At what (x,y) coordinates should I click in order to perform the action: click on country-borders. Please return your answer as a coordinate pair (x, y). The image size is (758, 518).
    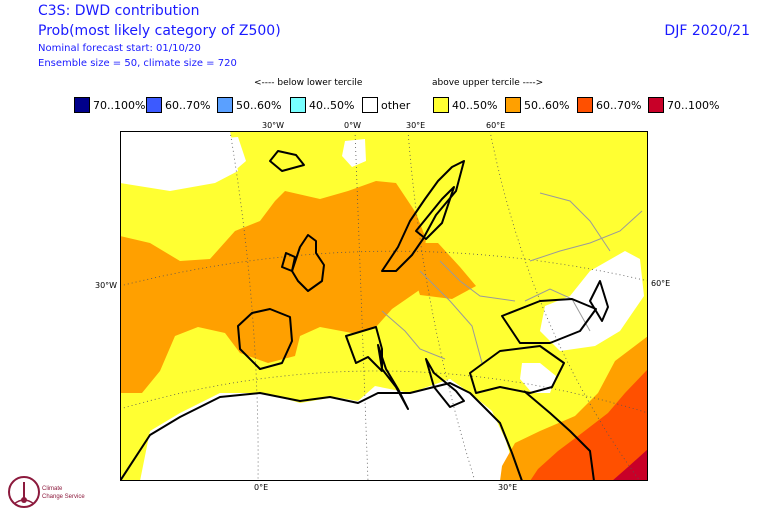
    Looking at the image, I should click on (512, 278).